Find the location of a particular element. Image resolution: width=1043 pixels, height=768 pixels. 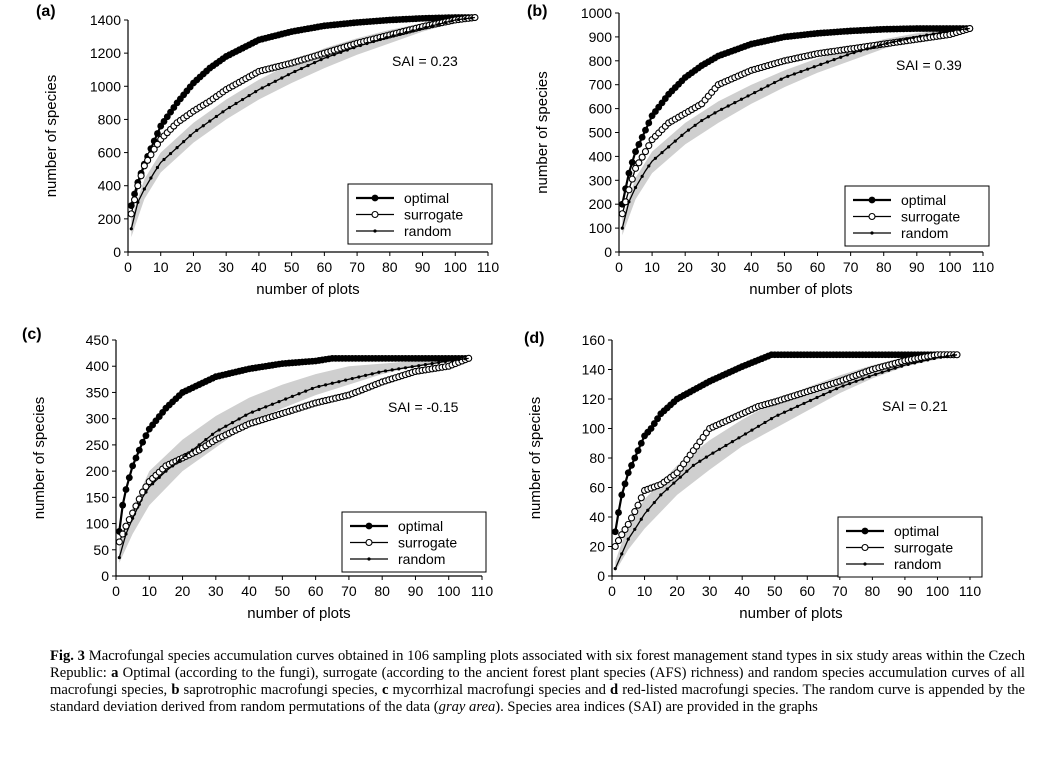

y-tick-label: 200 is located at coordinates (98, 471).